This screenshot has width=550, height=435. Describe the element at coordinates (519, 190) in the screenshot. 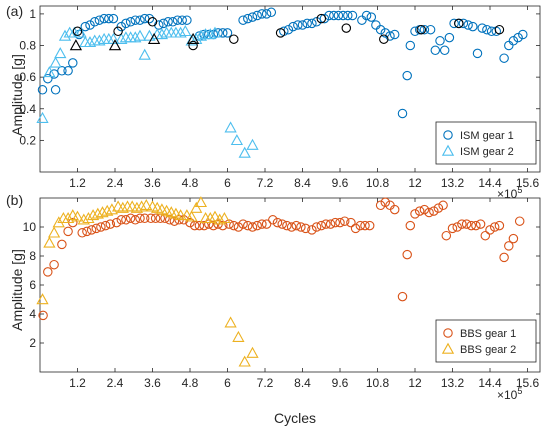

I see `panel-a-exponent-power: 5` at that location.